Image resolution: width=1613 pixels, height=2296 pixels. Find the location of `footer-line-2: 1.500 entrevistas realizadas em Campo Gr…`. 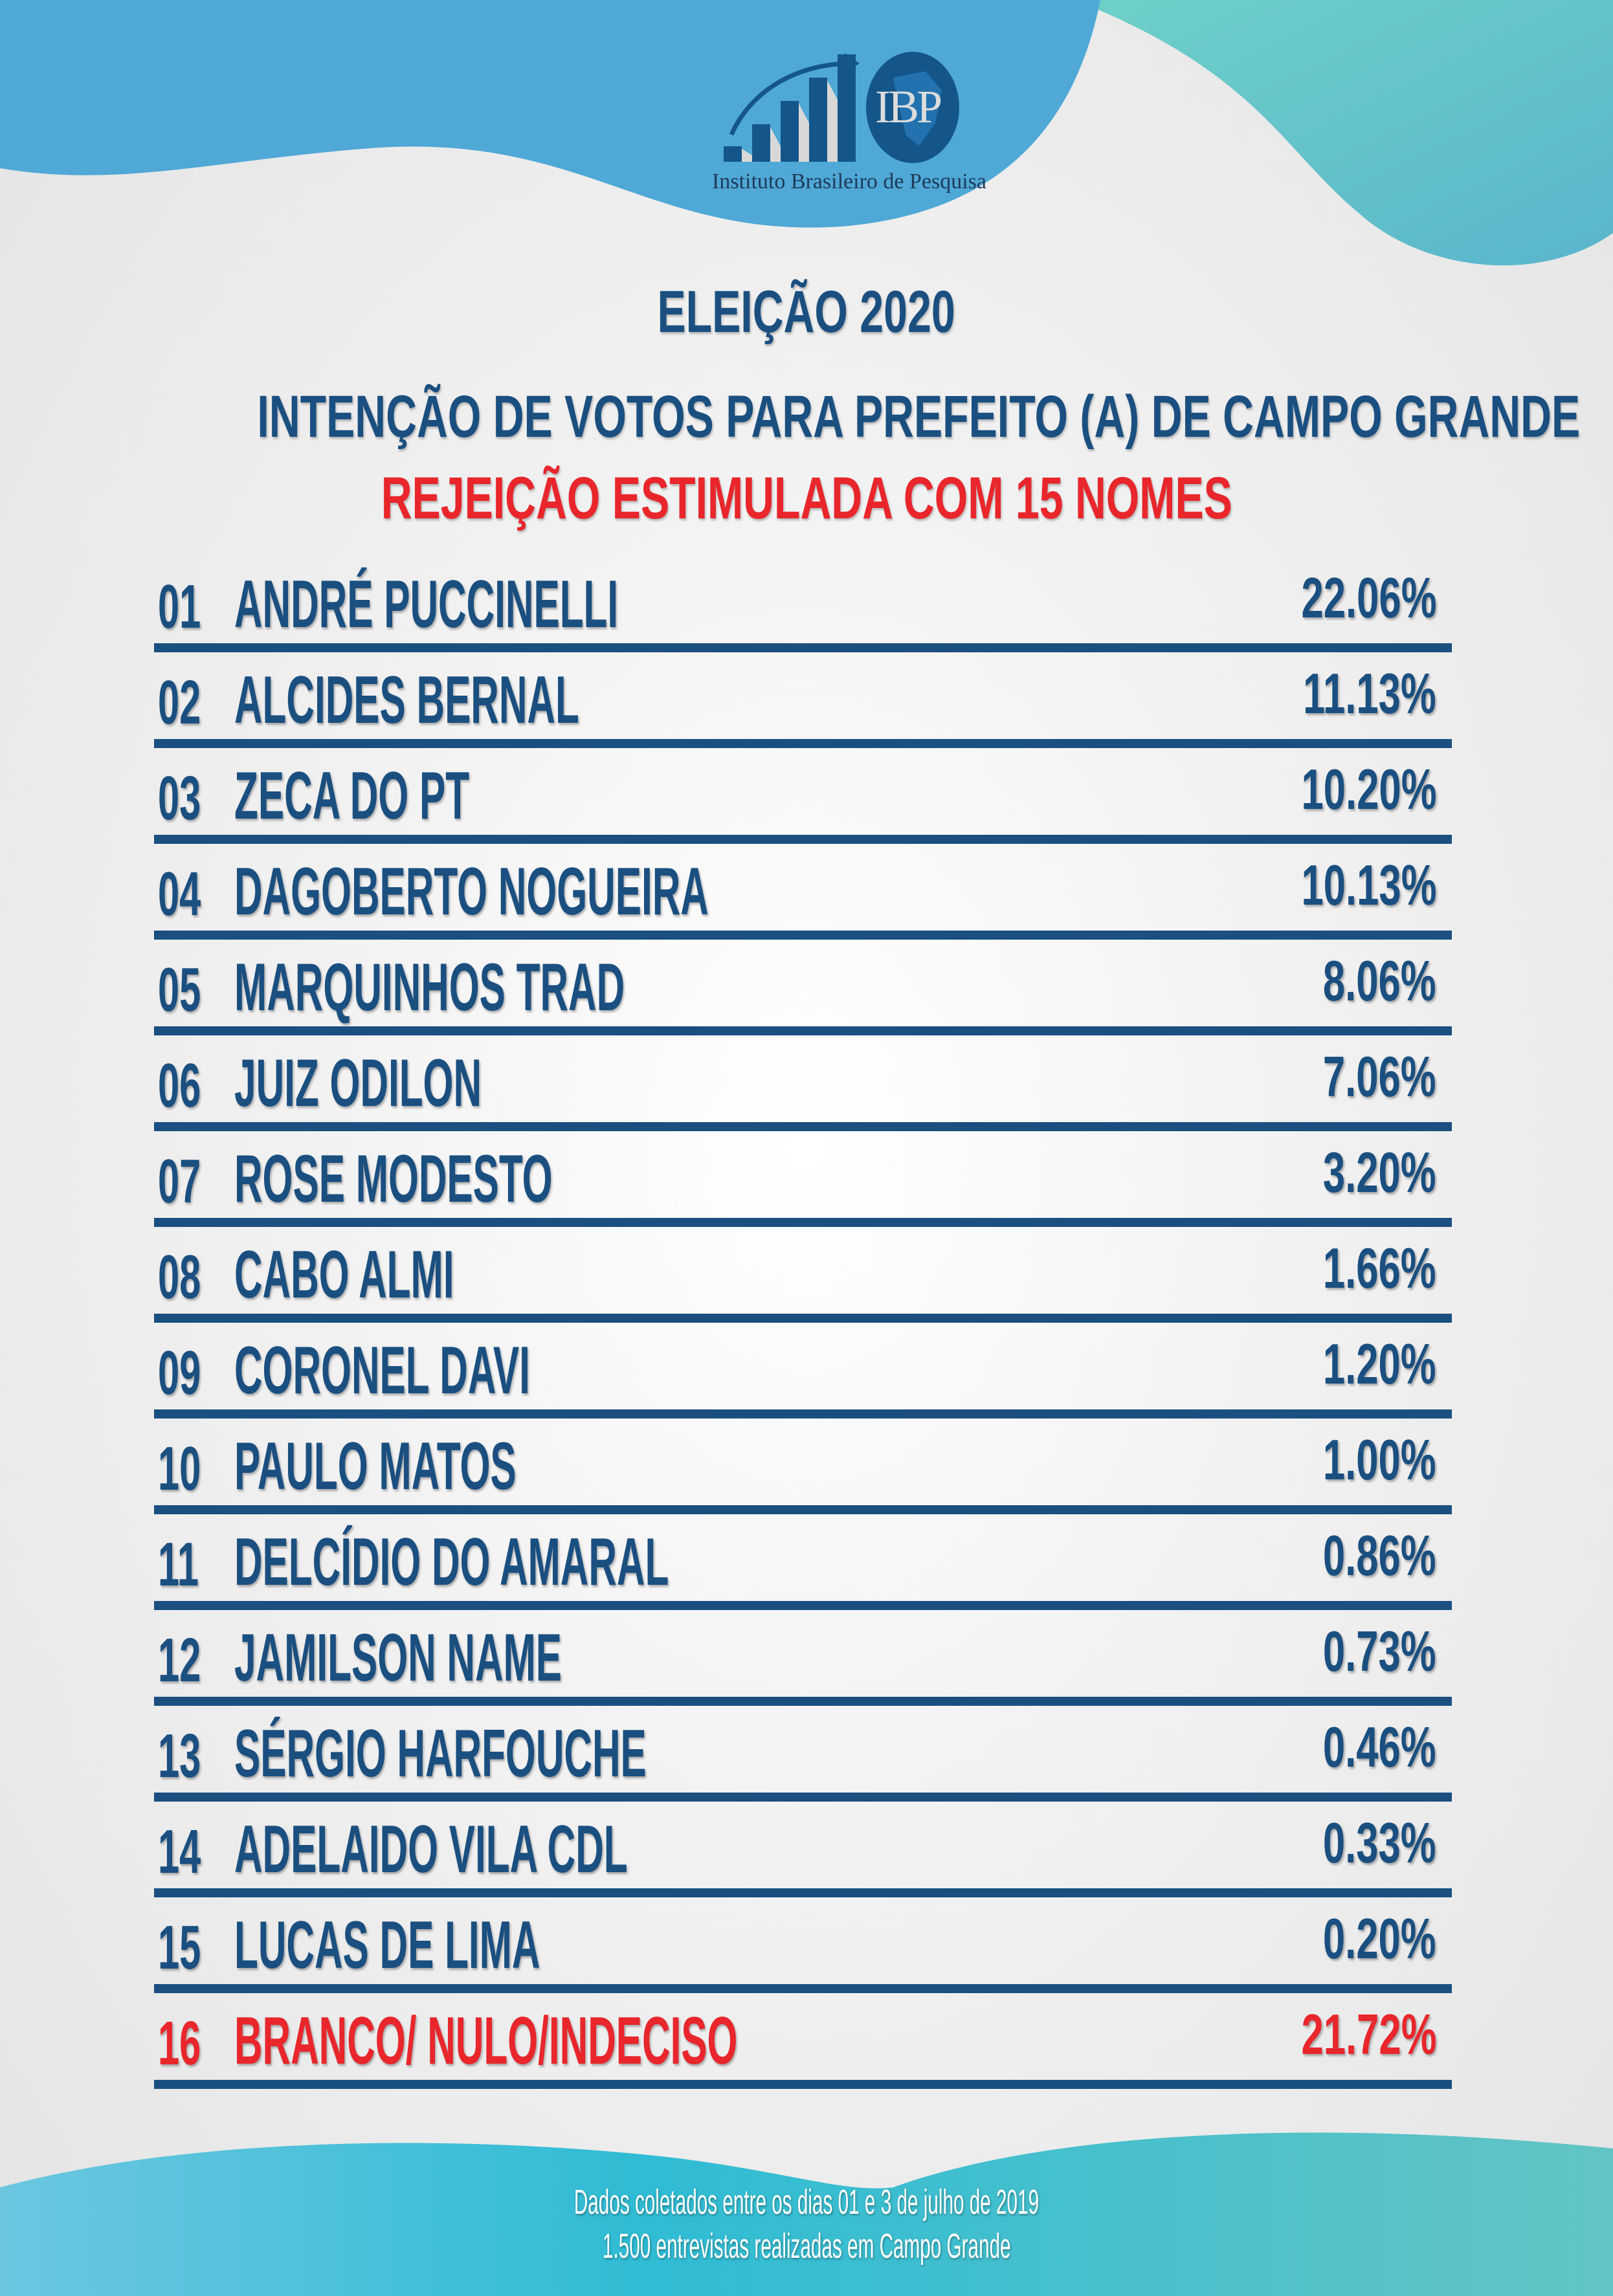

footer-line-2: 1.500 entrevistas realizadas em Campo Gr… is located at coordinates (806, 2246).